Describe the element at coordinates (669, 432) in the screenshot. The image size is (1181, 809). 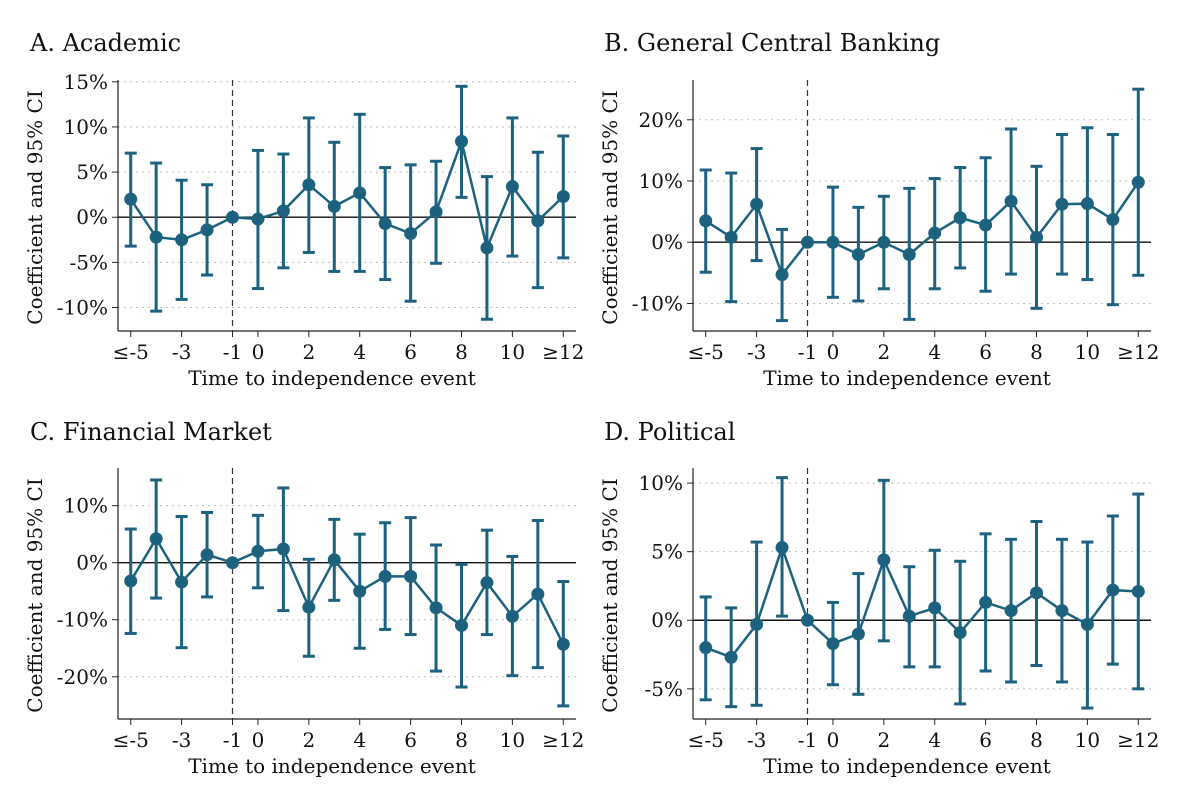
I see `panel-title: D. Political` at that location.